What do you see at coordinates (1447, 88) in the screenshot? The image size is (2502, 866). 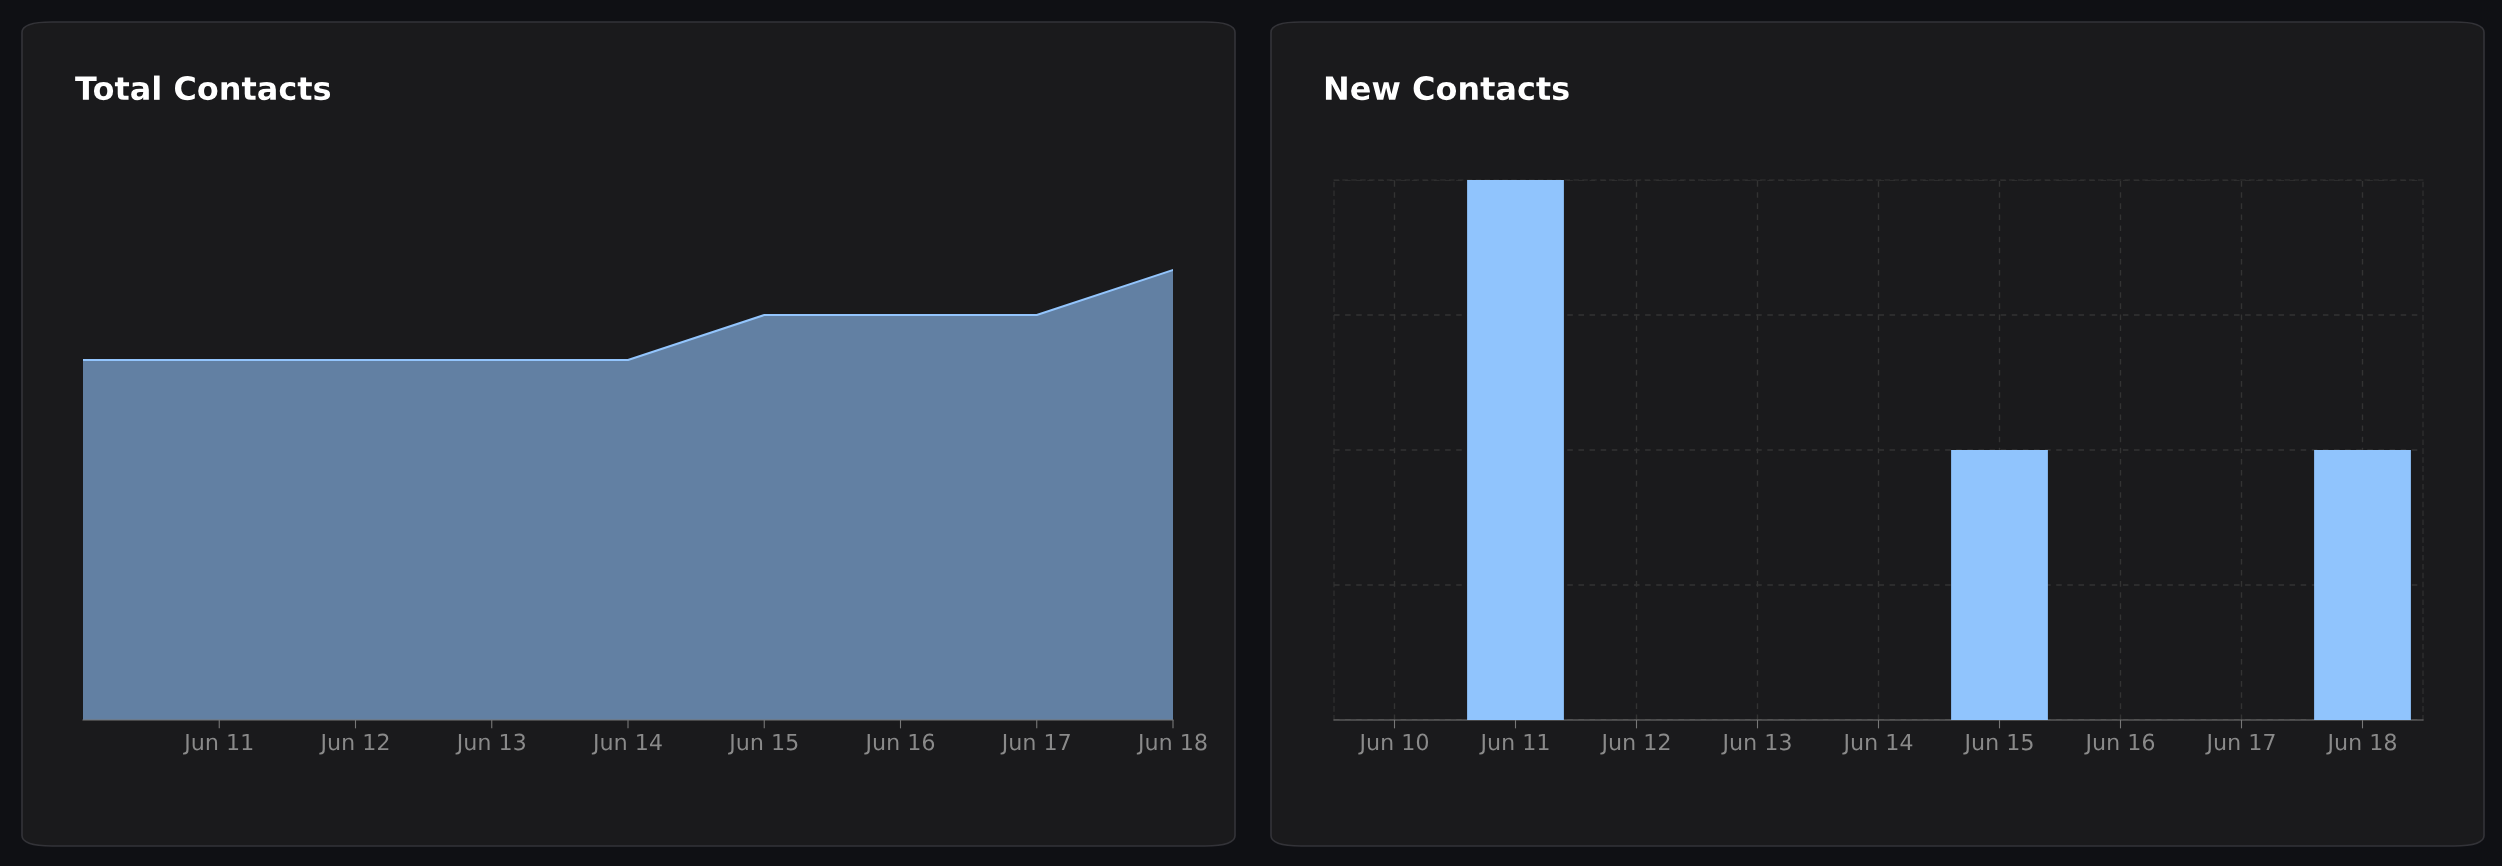 I see `chart-title: New Contacts` at bounding box center [1447, 88].